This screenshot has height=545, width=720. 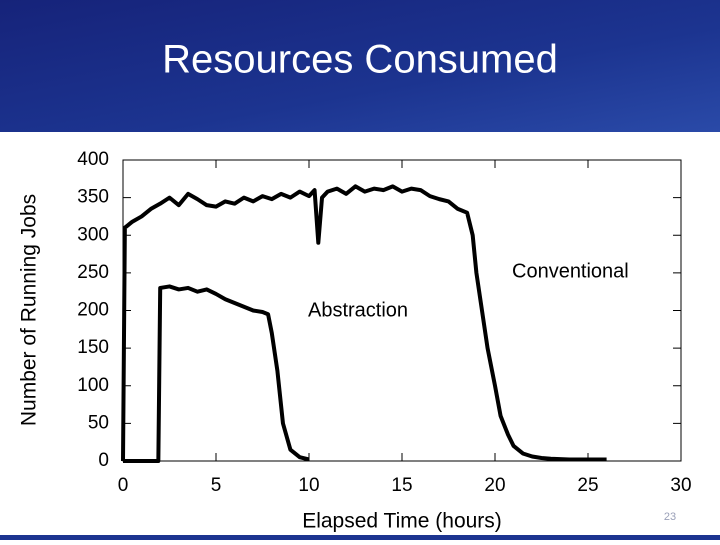 I want to click on x-tick-label: 5, so click(x=216, y=485).